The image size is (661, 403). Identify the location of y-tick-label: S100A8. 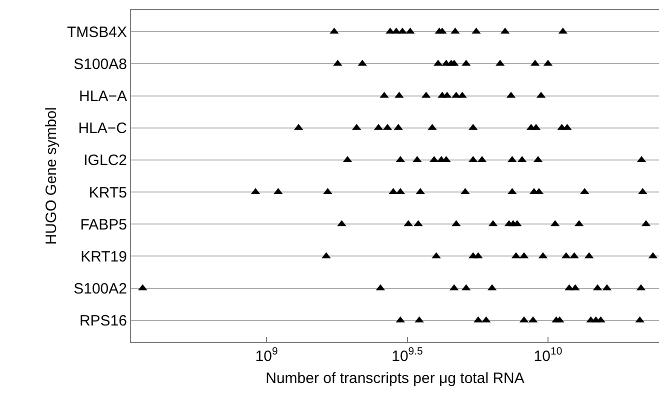
(100, 64).